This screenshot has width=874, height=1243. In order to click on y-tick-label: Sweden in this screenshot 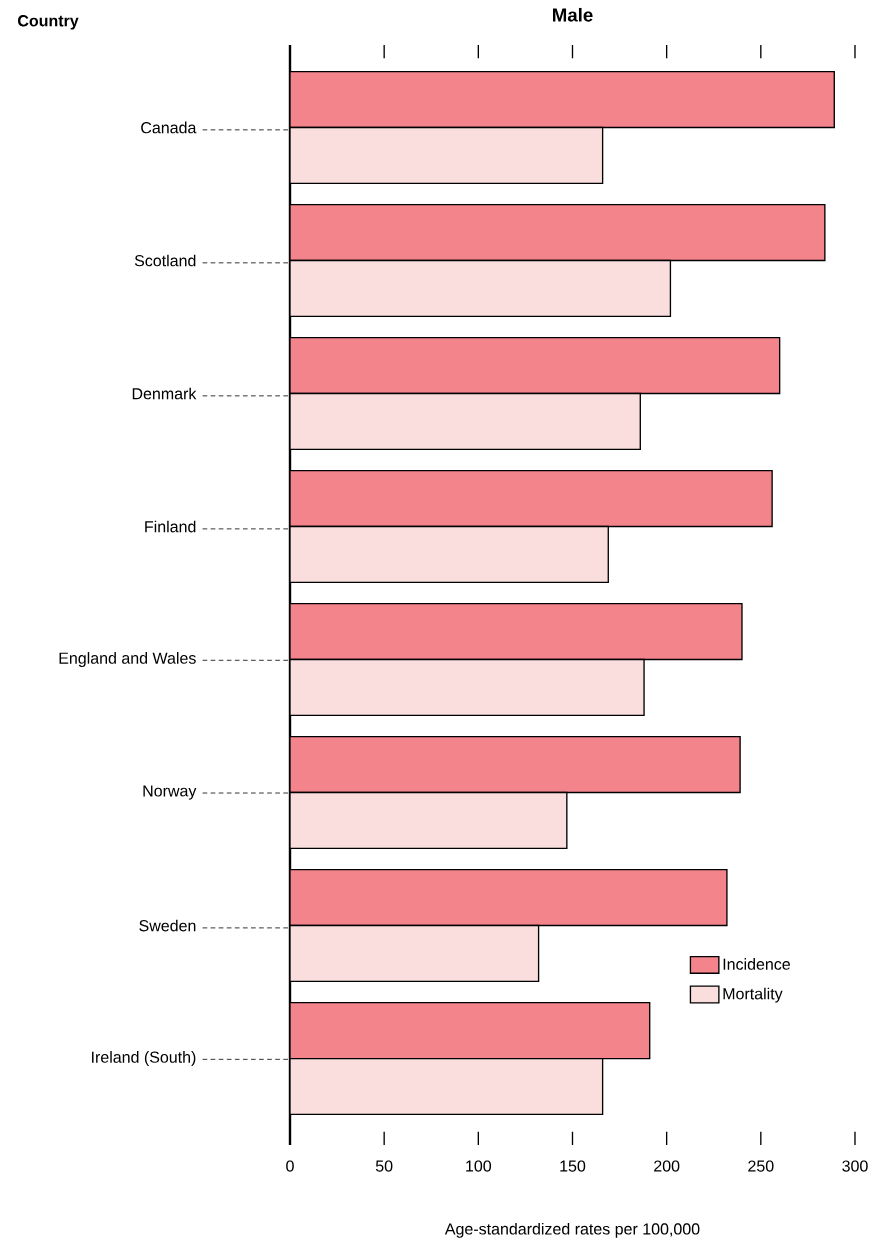, I will do `click(167, 925)`.